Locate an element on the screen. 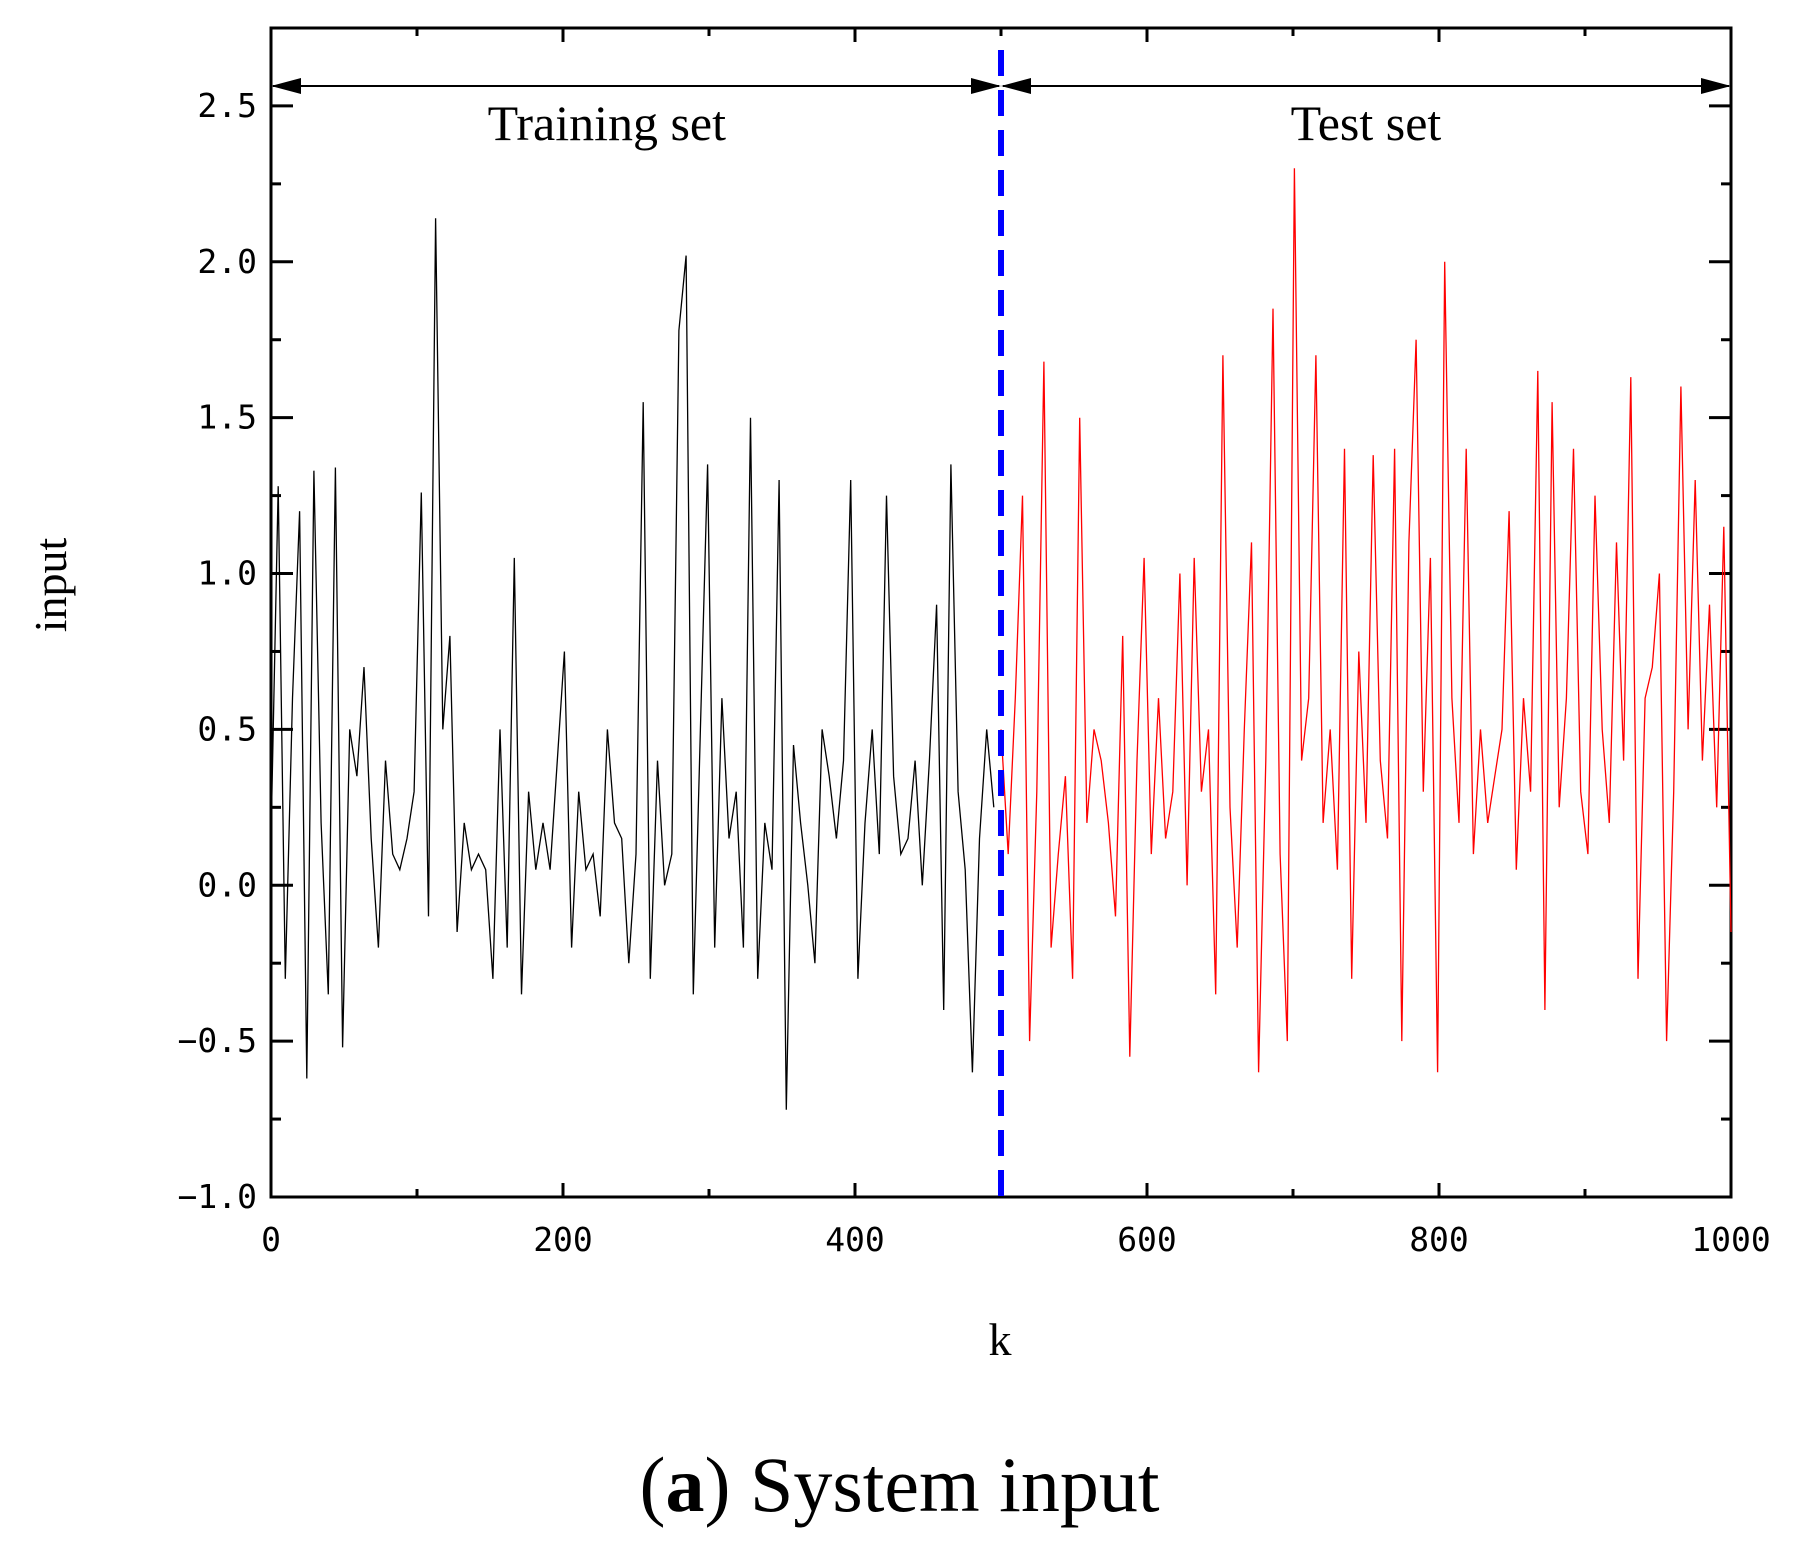 The height and width of the screenshot is (1551, 1799). caption-text: System input is located at coordinates (954, 1484).